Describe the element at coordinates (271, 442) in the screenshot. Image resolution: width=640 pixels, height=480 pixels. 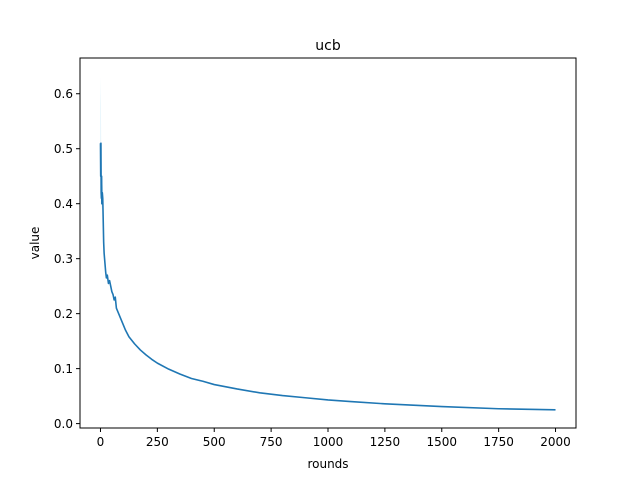
I see `x-tick-label: 750` at that location.